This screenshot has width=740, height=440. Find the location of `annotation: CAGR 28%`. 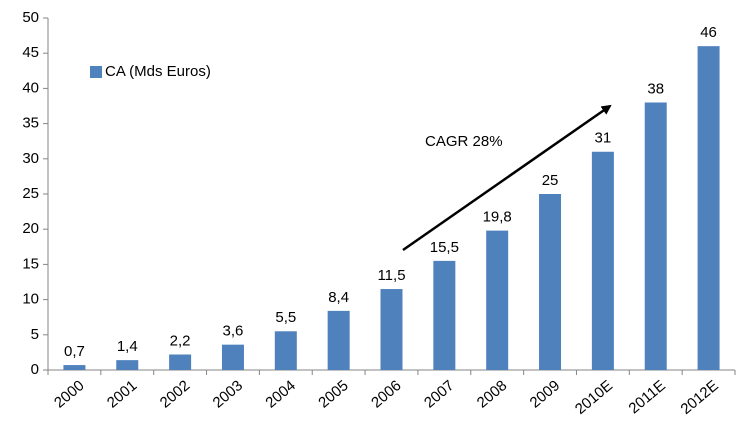

annotation: CAGR 28% is located at coordinates (464, 141).